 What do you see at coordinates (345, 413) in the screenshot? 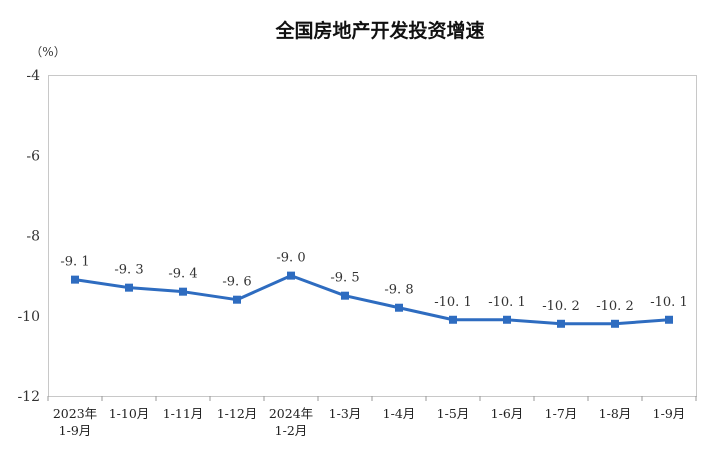
I see `x-tick-label: 1-3月` at bounding box center [345, 413].